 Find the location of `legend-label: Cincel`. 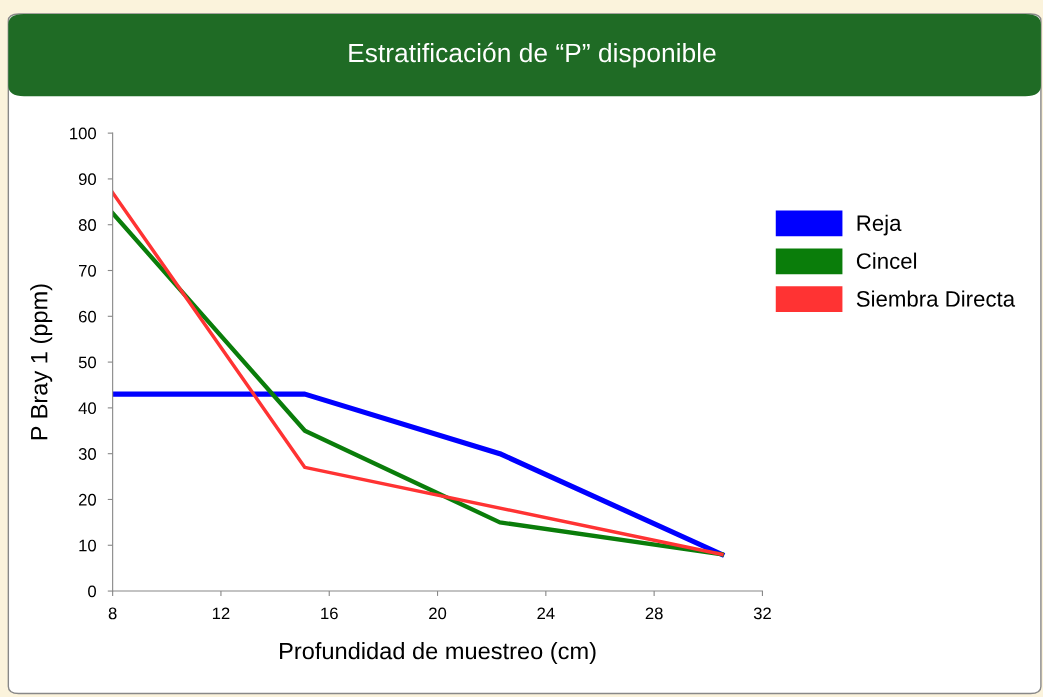

legend-label: Cincel is located at coordinates (886, 260).